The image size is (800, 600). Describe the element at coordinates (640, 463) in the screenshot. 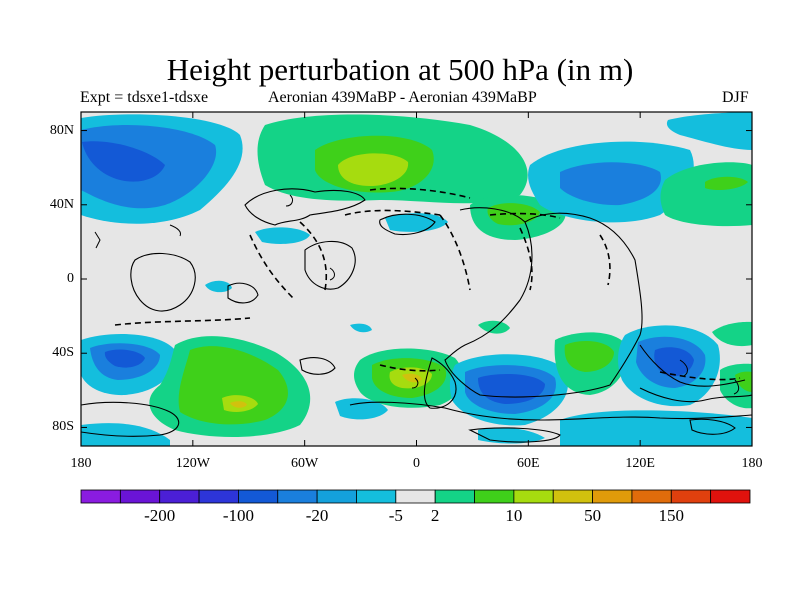

I see `x-tick-label: 120E` at that location.